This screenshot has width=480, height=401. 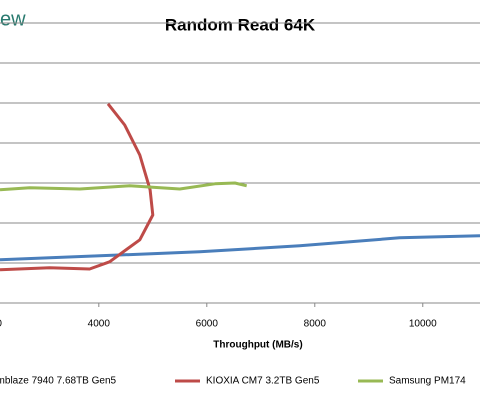 What do you see at coordinates (99, 324) in the screenshot?
I see `x-tick-label: 4000` at bounding box center [99, 324].